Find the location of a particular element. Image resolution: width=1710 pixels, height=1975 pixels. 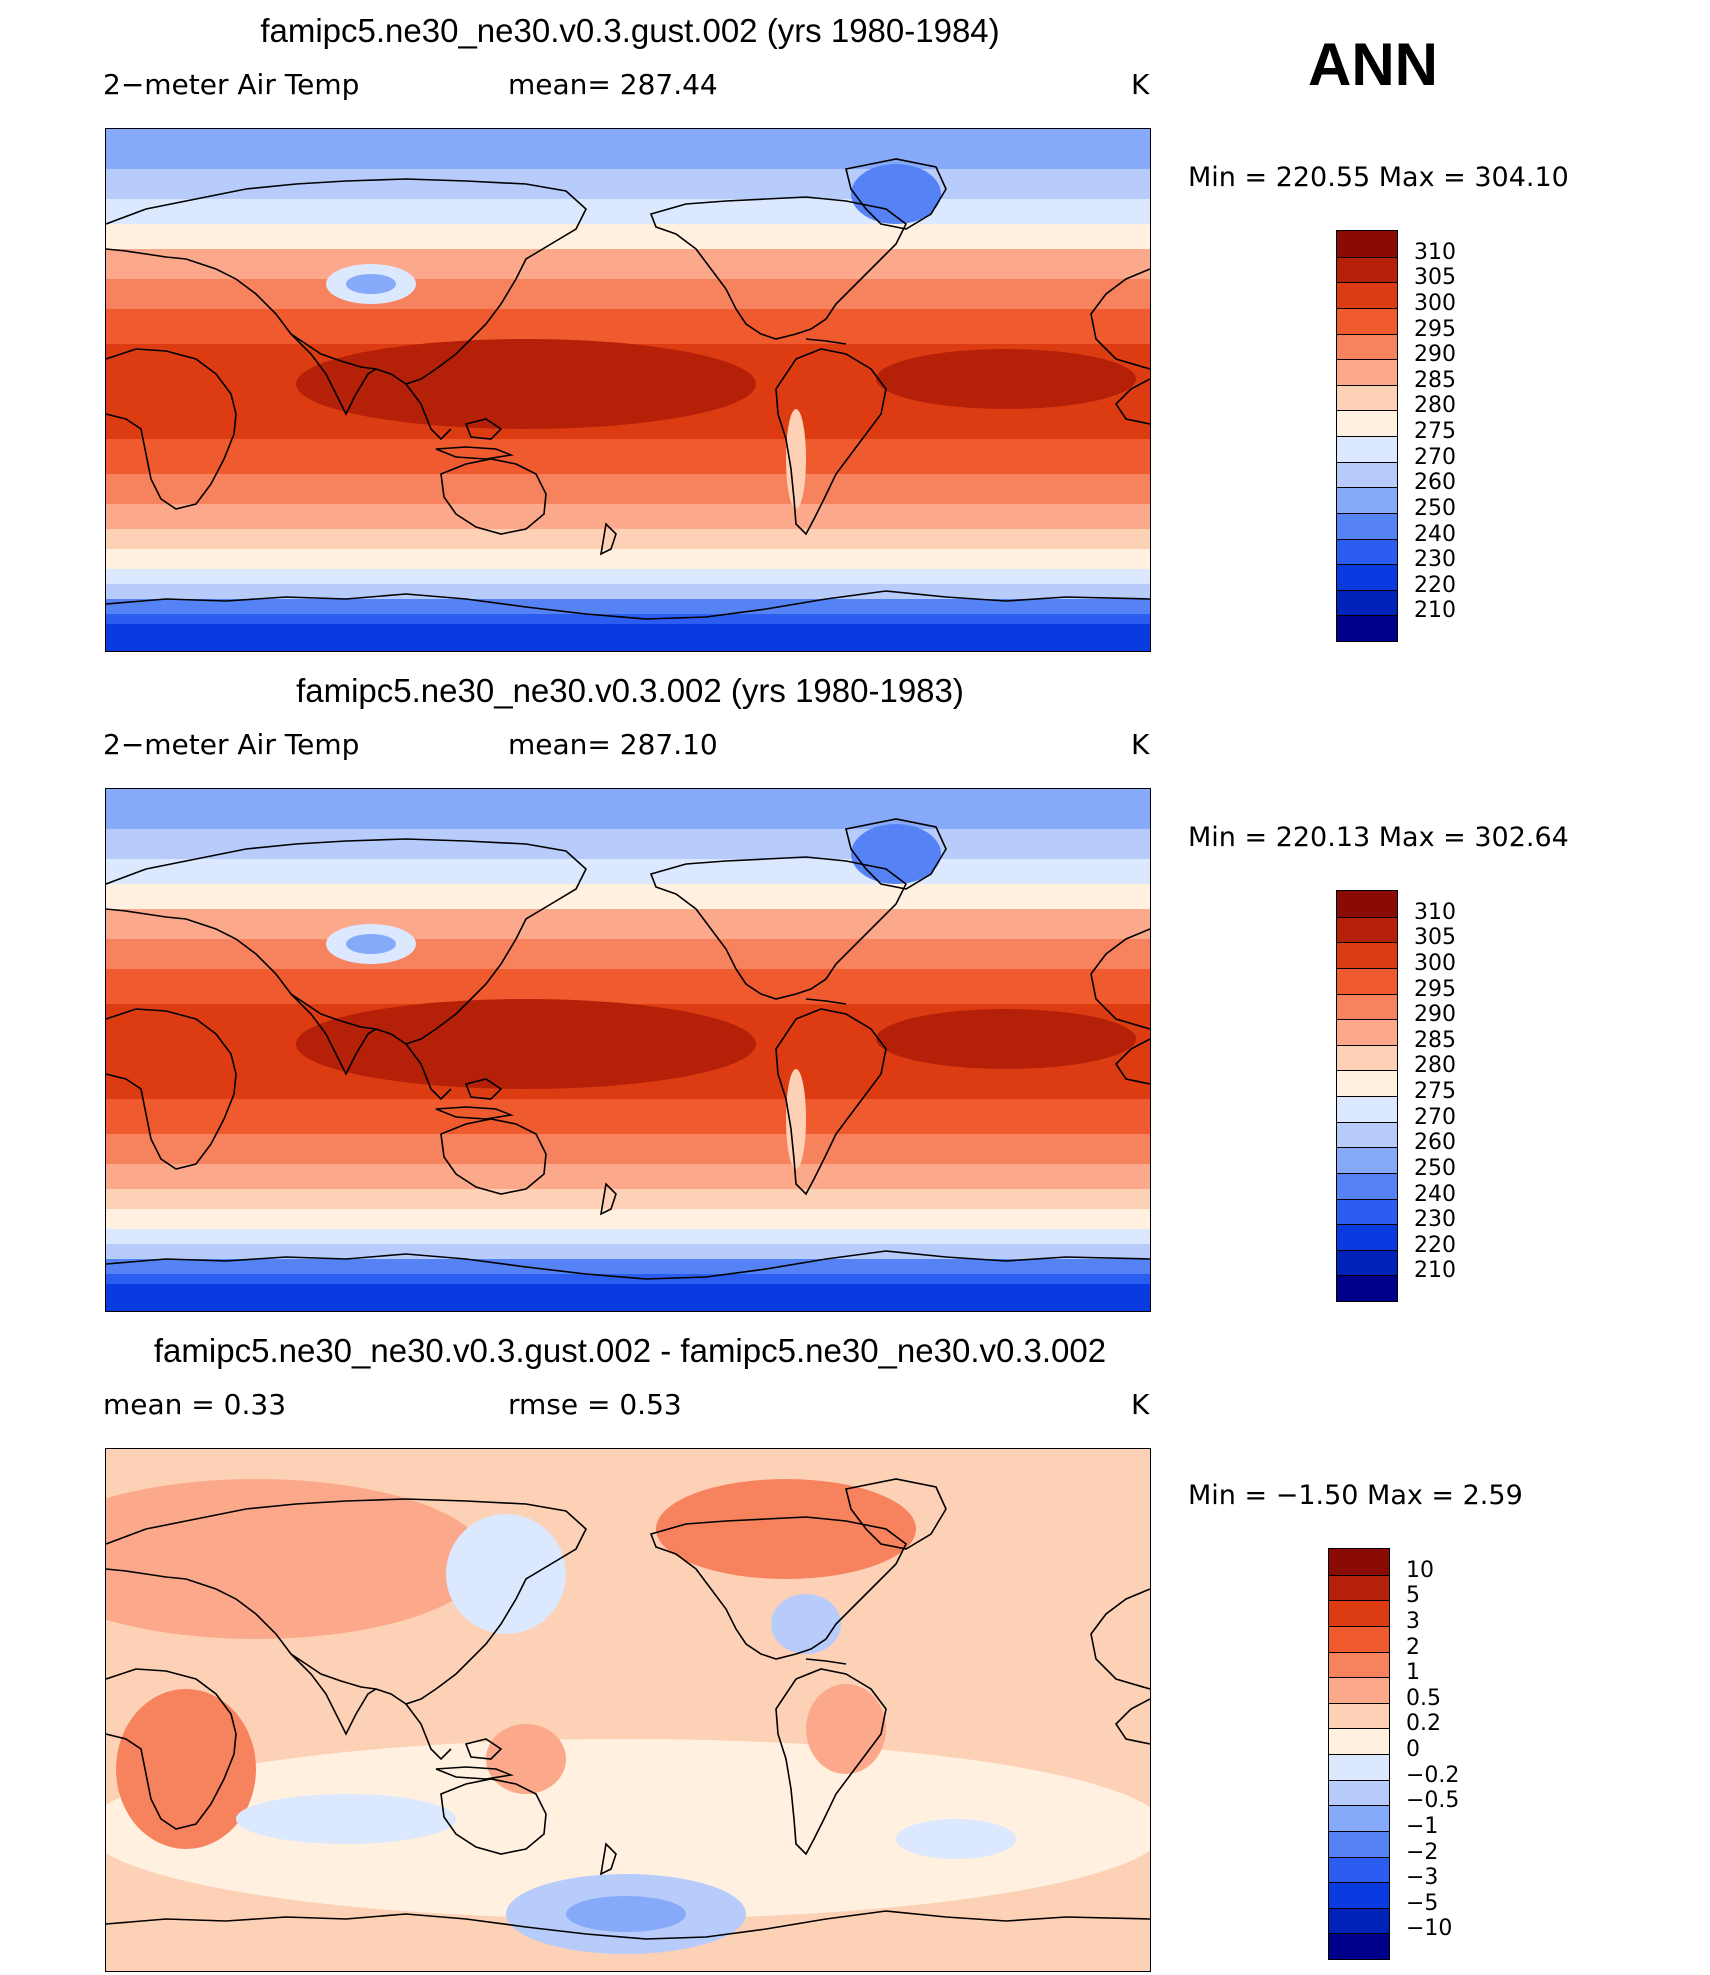

colorbar-label: −5 is located at coordinates (1422, 1903).